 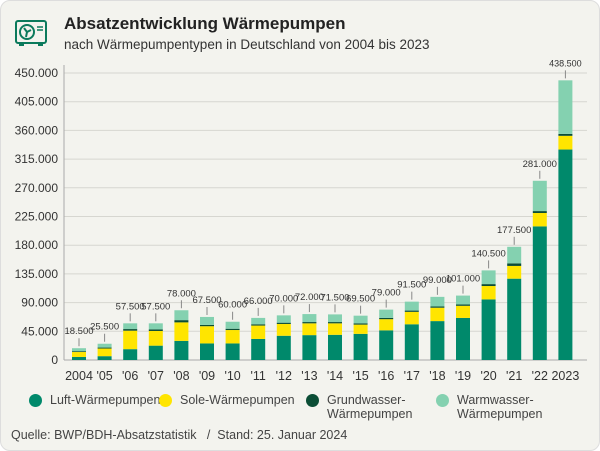 I want to click on total-label: 438.500, so click(x=565, y=63).